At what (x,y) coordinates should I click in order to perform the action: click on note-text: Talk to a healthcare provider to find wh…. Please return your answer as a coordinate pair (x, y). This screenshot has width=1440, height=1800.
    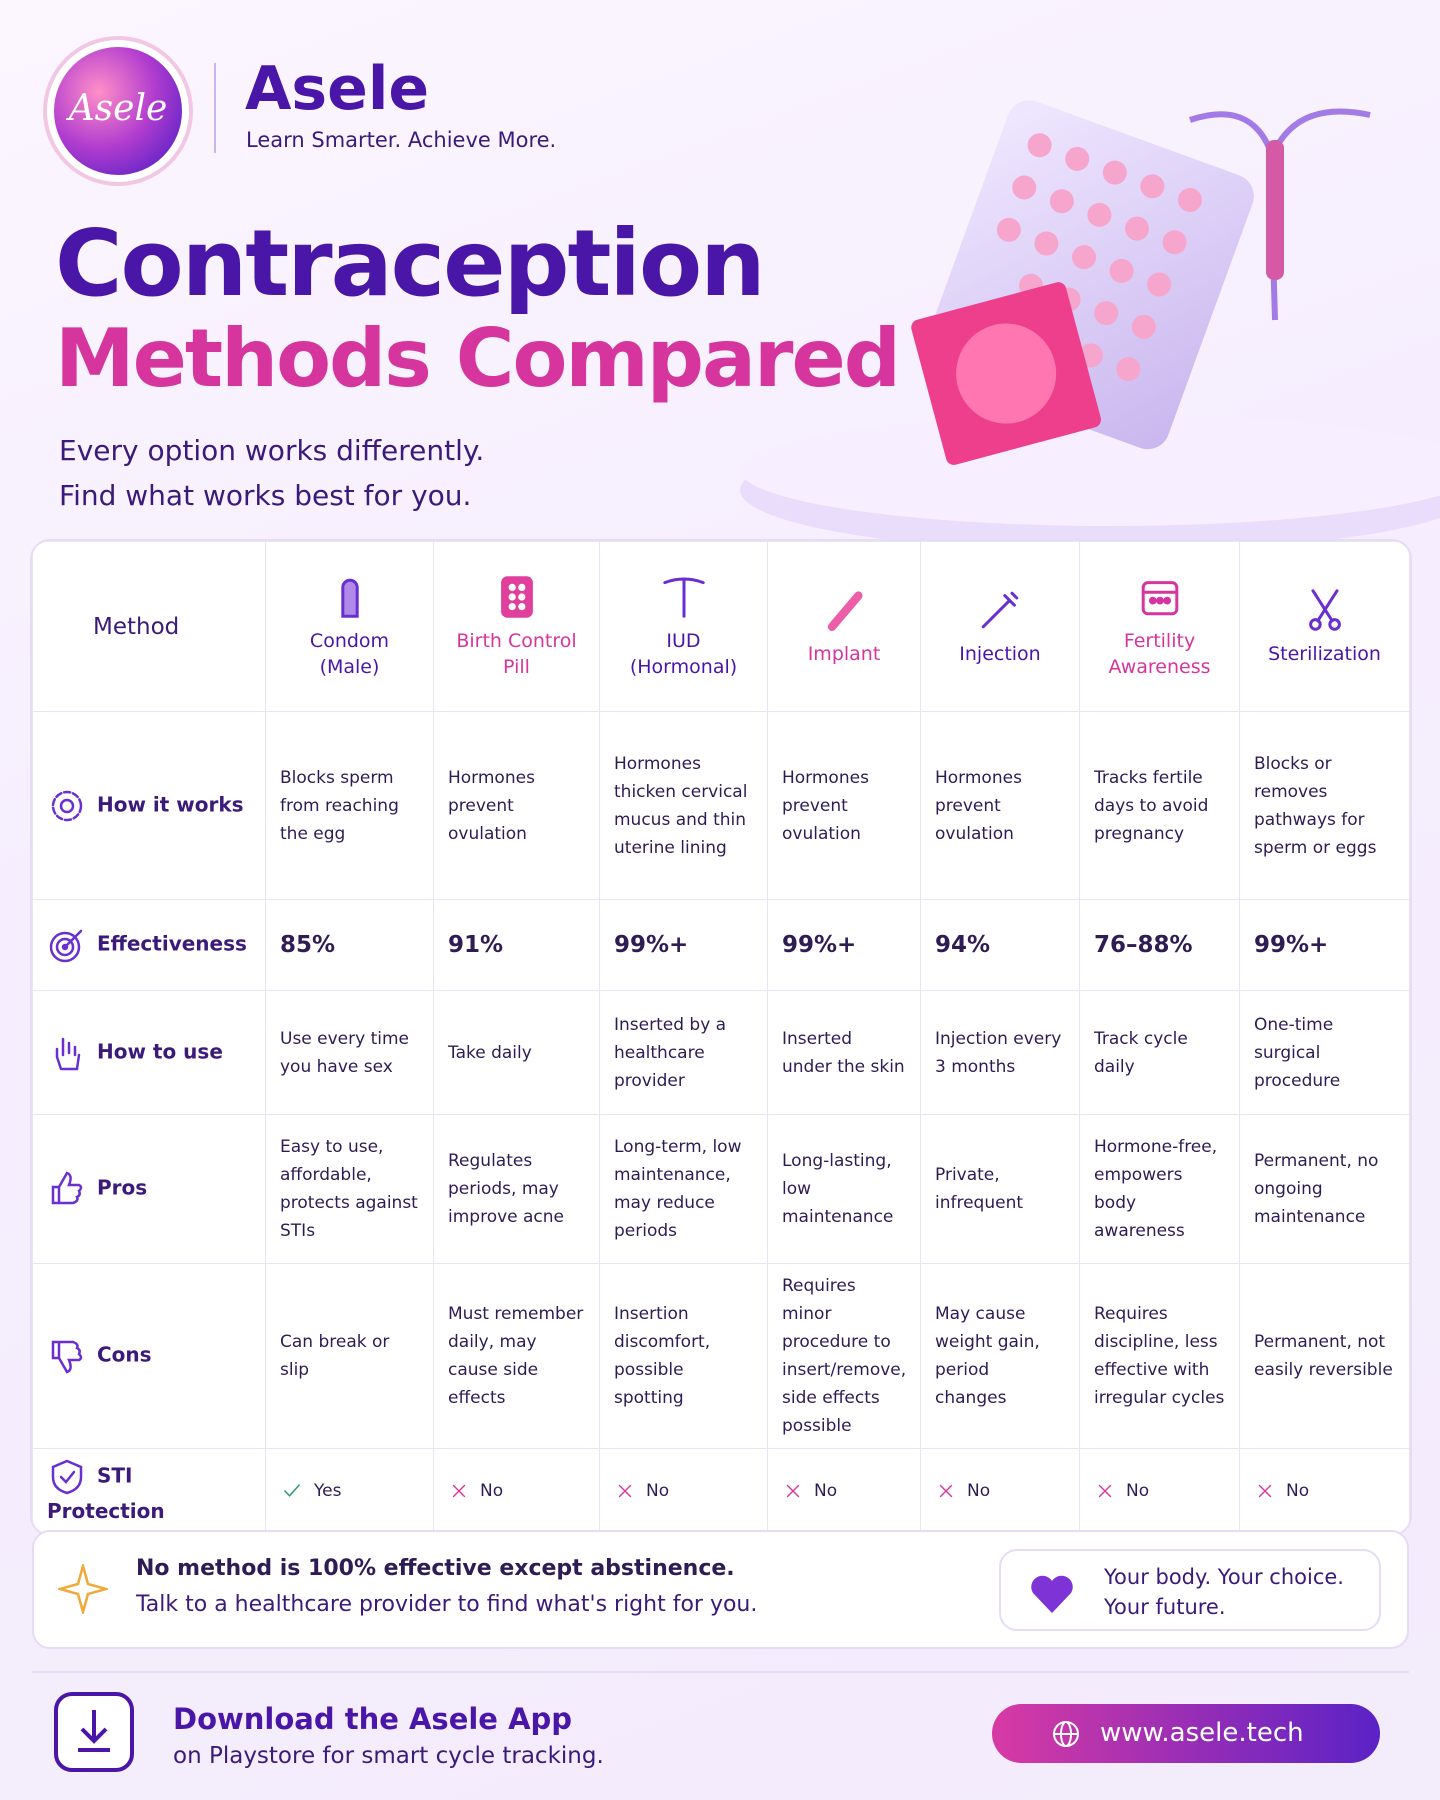
    Looking at the image, I should click on (447, 1604).